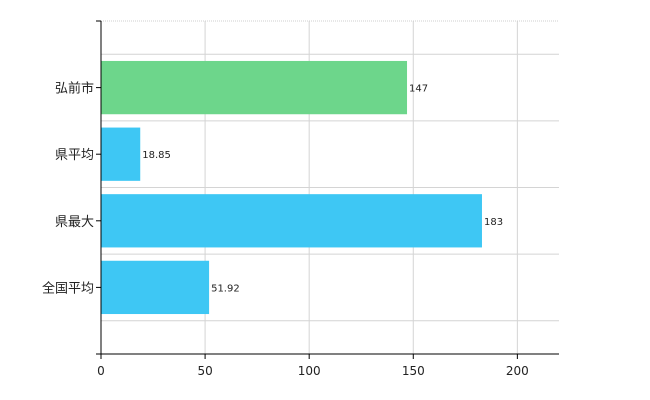 This screenshot has height=400, width=650. Describe the element at coordinates (98, 187) in the screenshot. I see `y-axis-ticks` at that location.